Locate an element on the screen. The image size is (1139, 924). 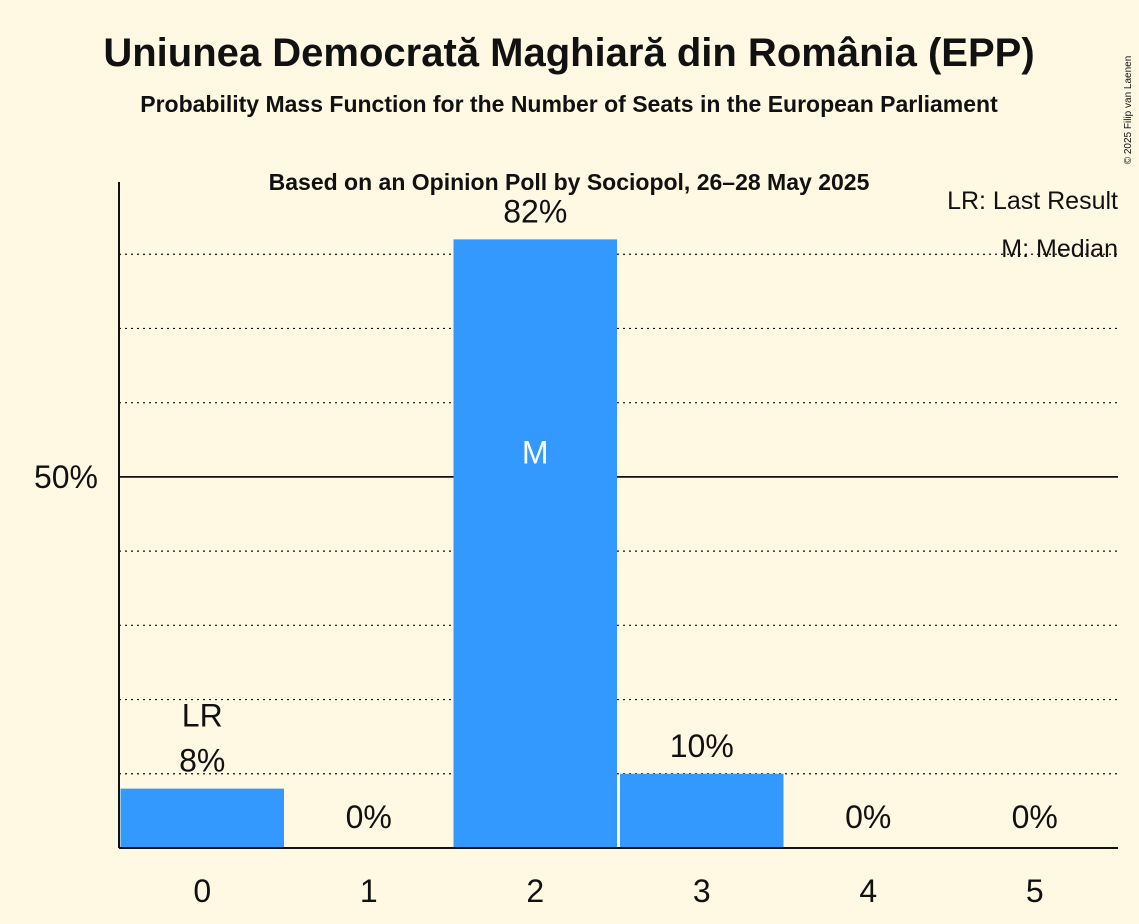
data-label-0: 8% is located at coordinates (202, 761).